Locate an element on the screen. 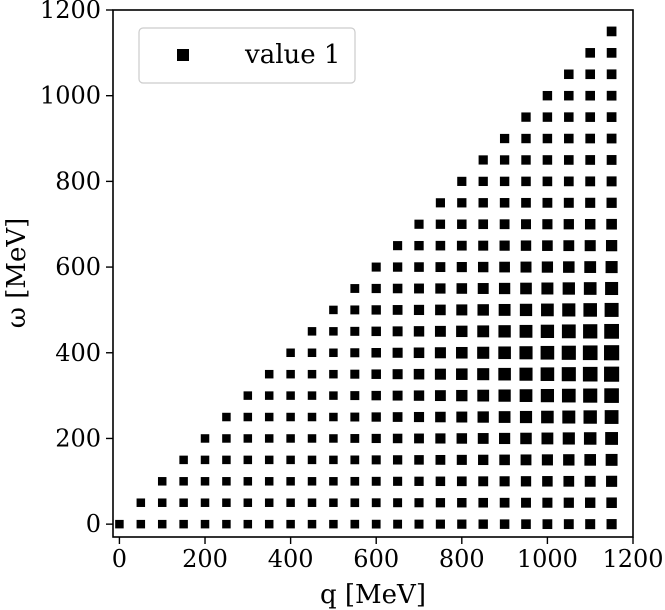 The height and width of the screenshot is (610, 665). y-axis-ticks: 0 200 400 600 800 1000 1200 is located at coordinates (76, 269).